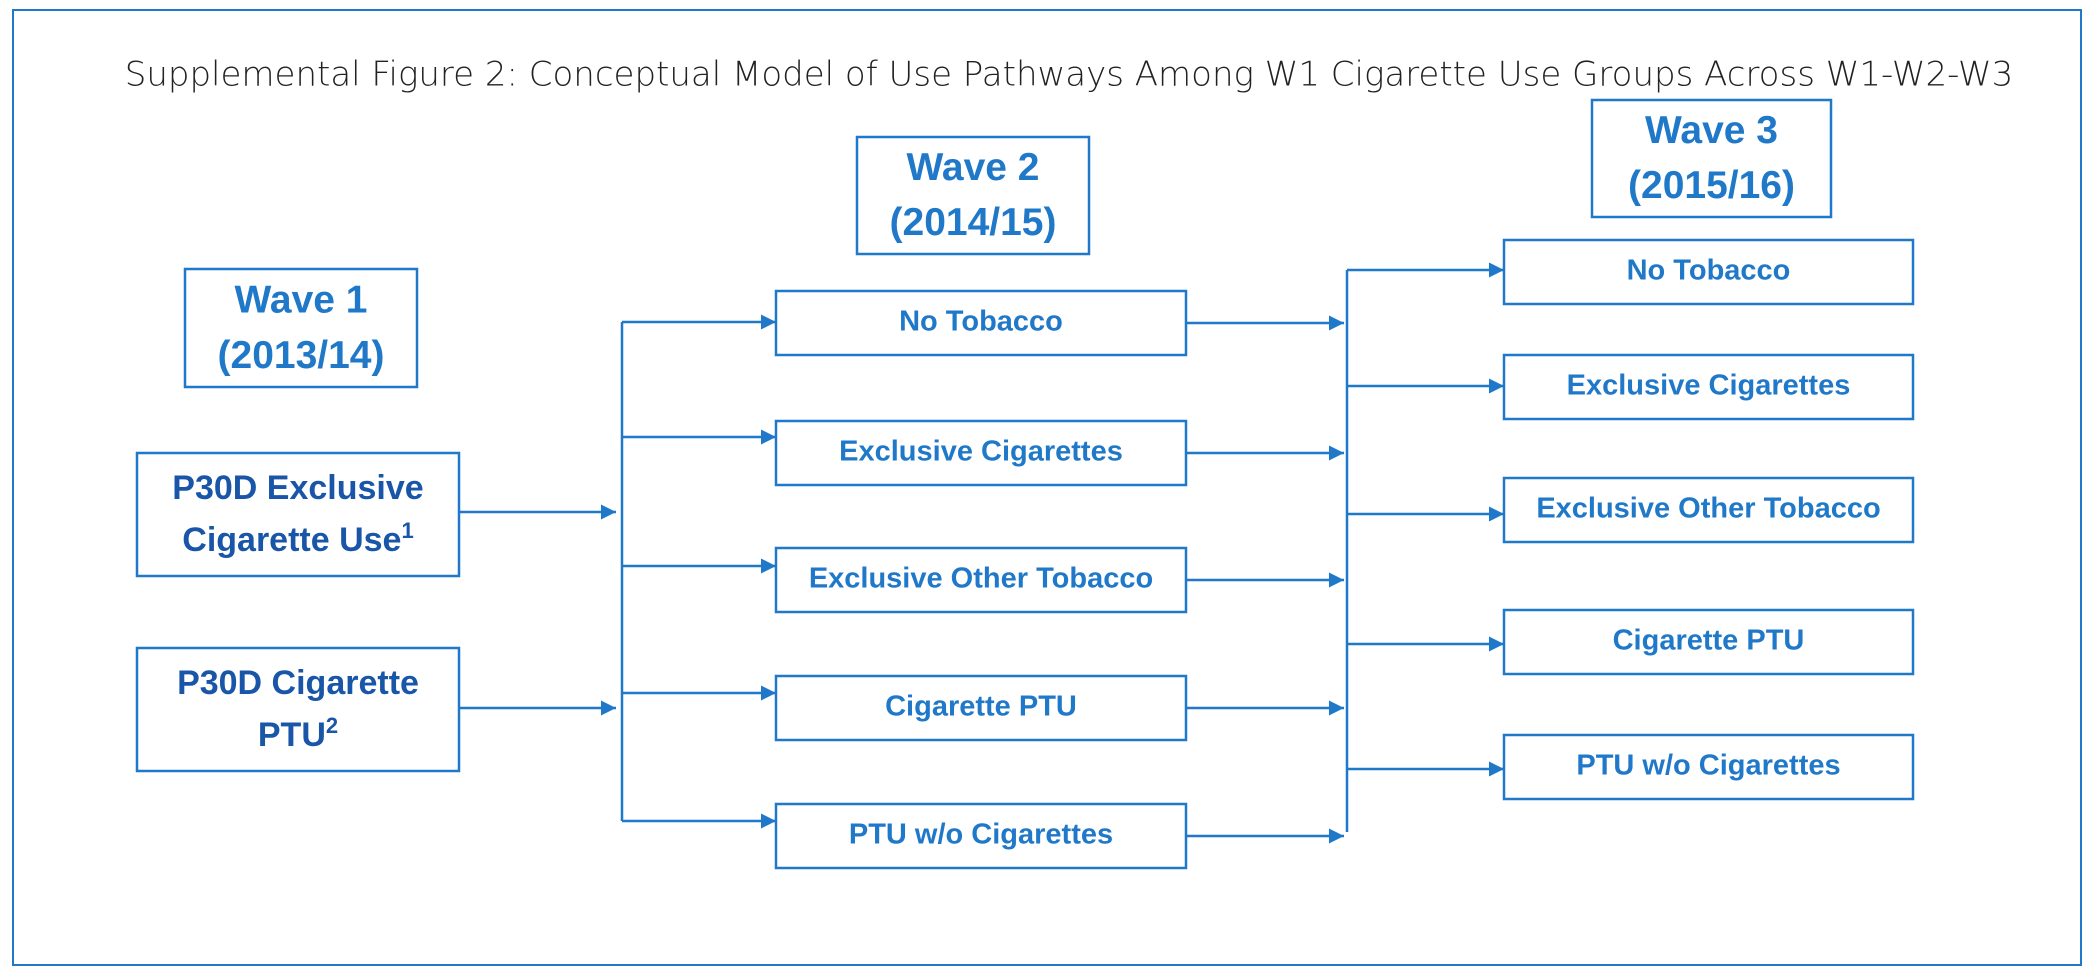  What do you see at coordinates (973, 222) in the screenshot?
I see `wave-period: (2014/15)` at bounding box center [973, 222].